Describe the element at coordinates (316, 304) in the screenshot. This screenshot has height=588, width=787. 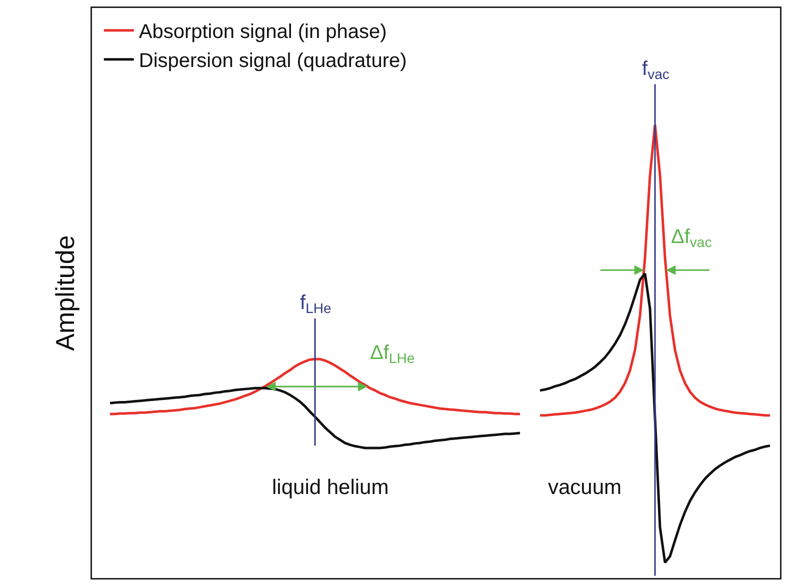
I see `annotation: f$_{LHe}$` at that location.